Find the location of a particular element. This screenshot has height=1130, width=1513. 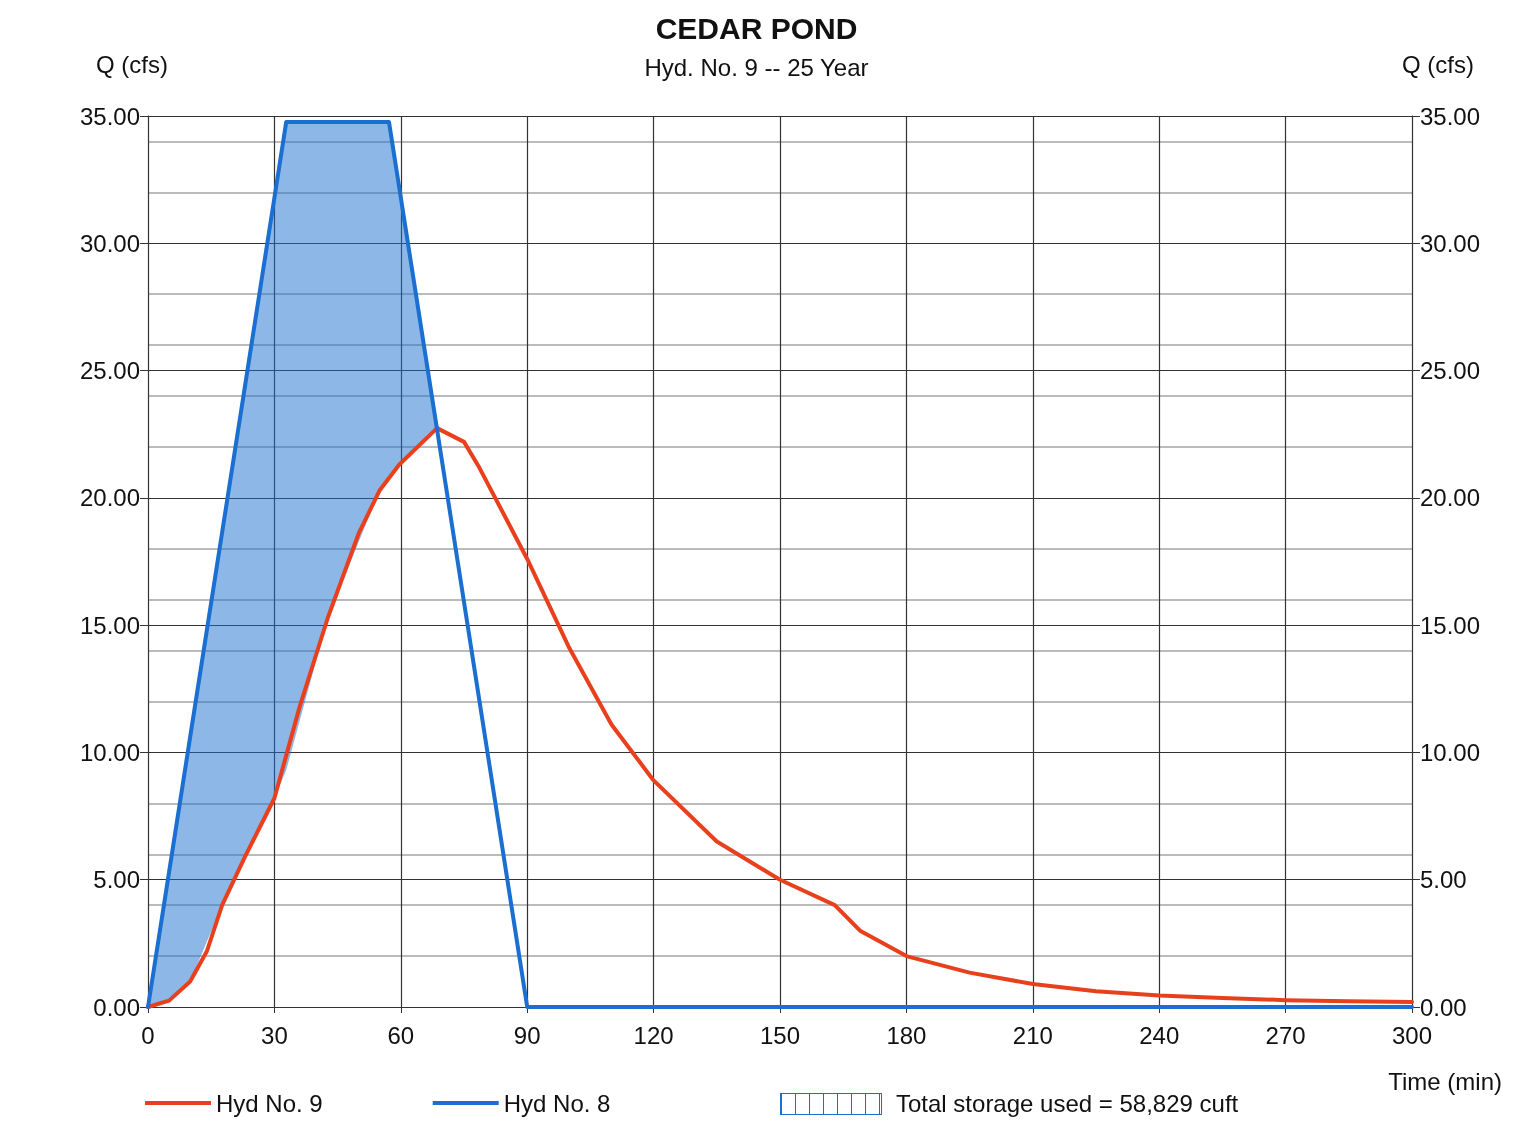

text: Total storage used = 58,829 cuft is located at coordinates (1067, 1104).